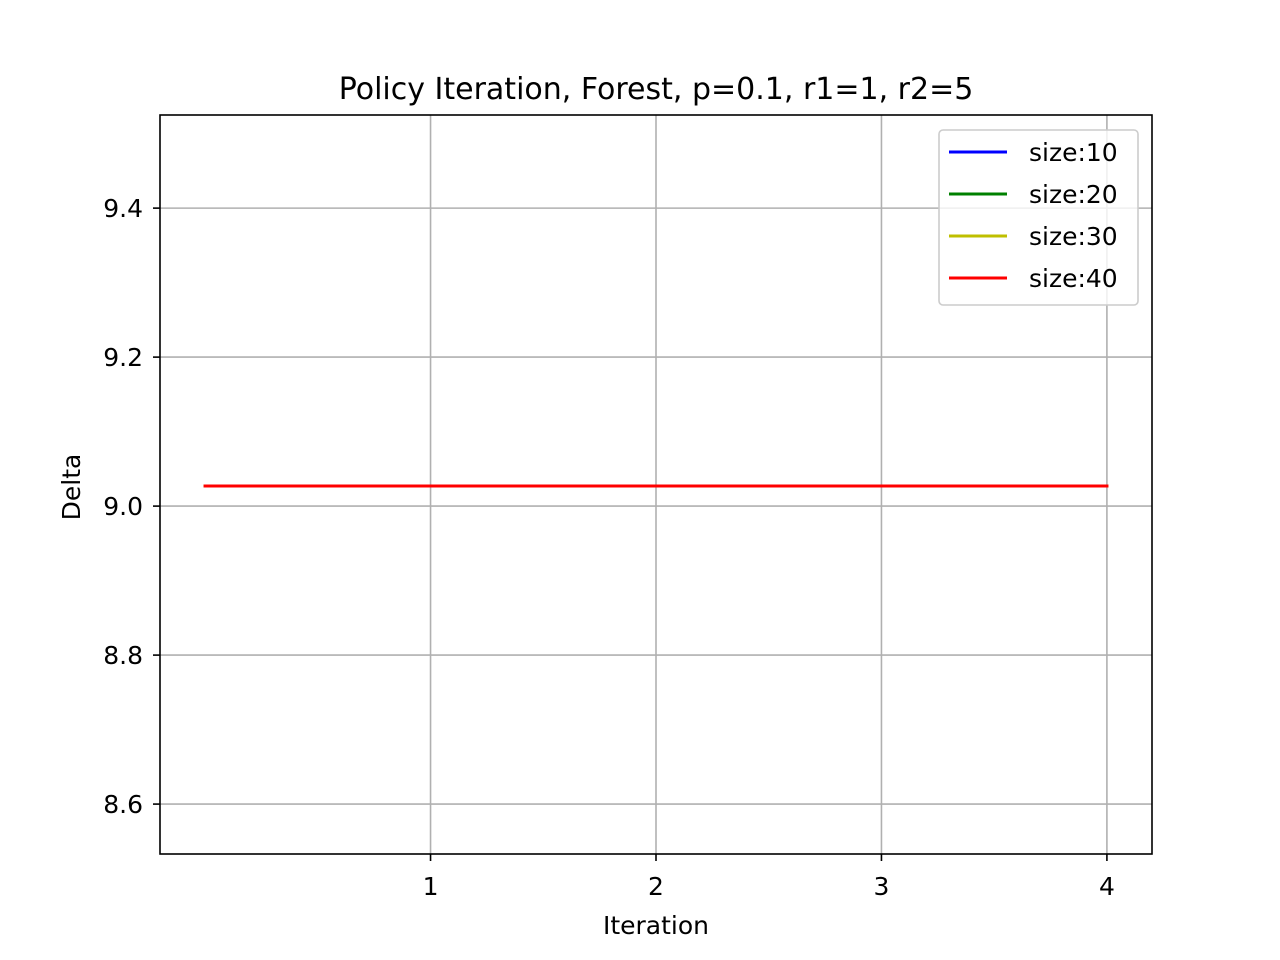 The height and width of the screenshot is (960, 1280). I want to click on x-tick-label: 2, so click(656, 886).